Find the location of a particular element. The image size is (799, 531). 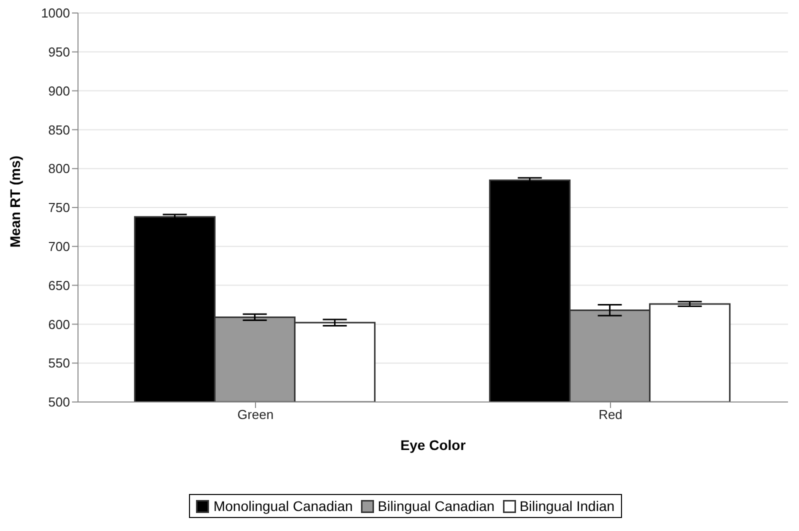

y-tick-label: 750 is located at coordinates (59, 208).